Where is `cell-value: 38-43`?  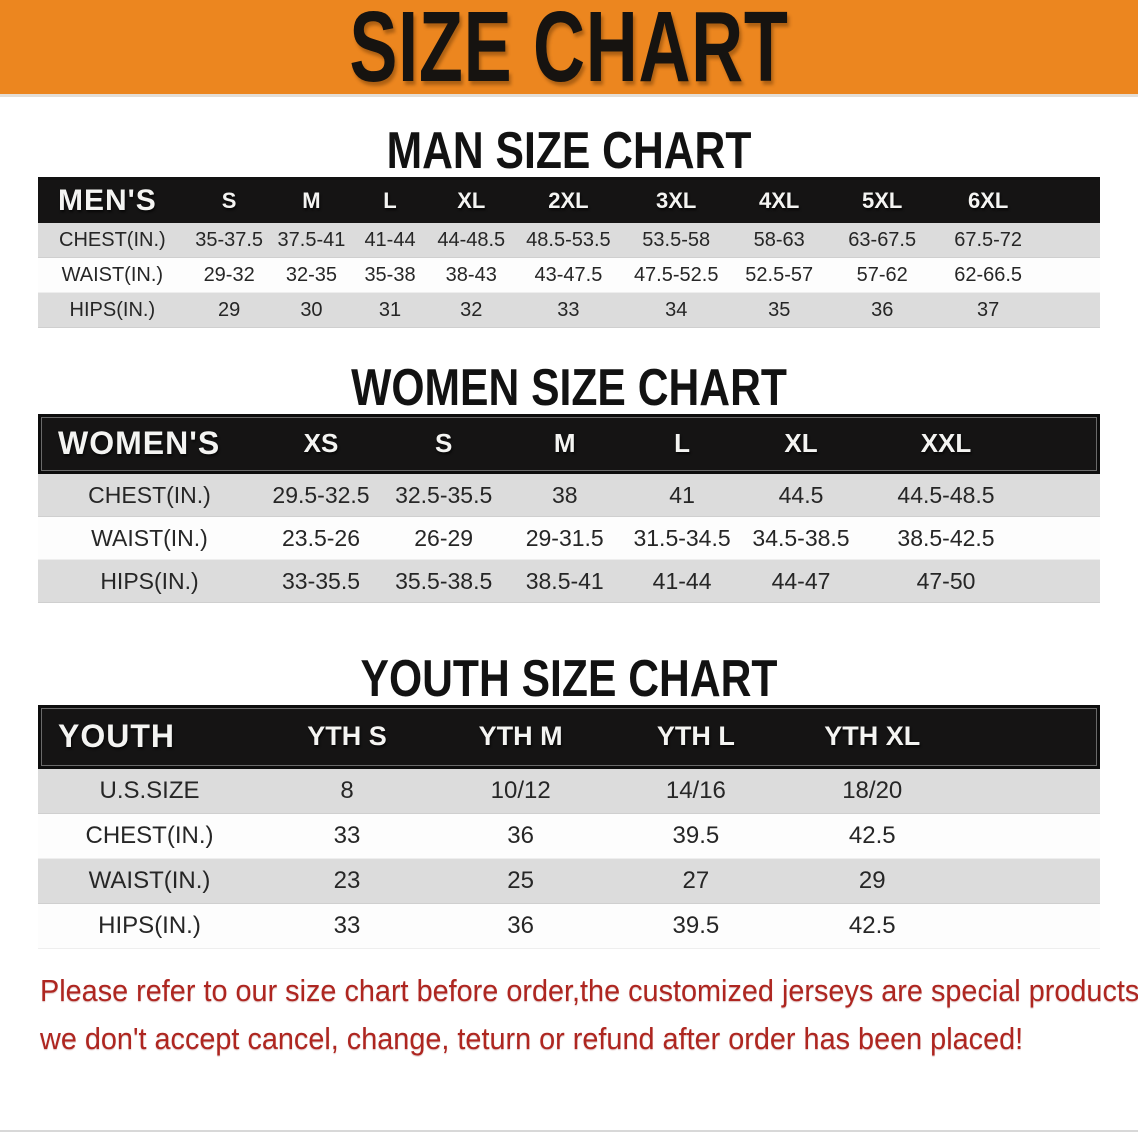
cell-value: 38-43 is located at coordinates (471, 274).